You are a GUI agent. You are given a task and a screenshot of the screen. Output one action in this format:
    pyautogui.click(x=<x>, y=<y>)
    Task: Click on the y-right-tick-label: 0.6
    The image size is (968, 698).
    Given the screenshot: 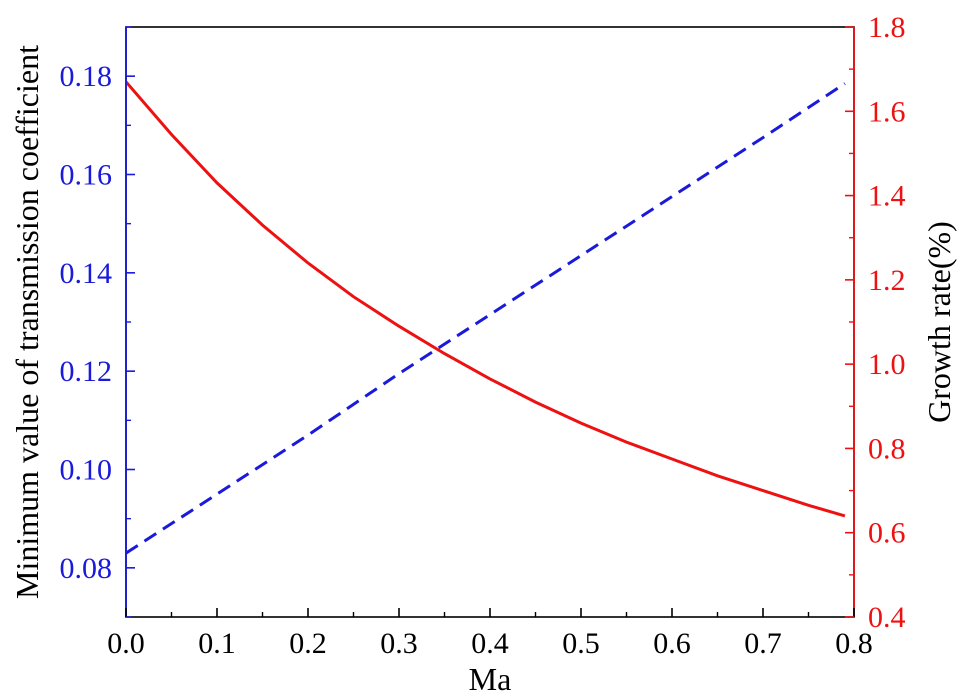 What is the action you would take?
    pyautogui.click(x=887, y=533)
    